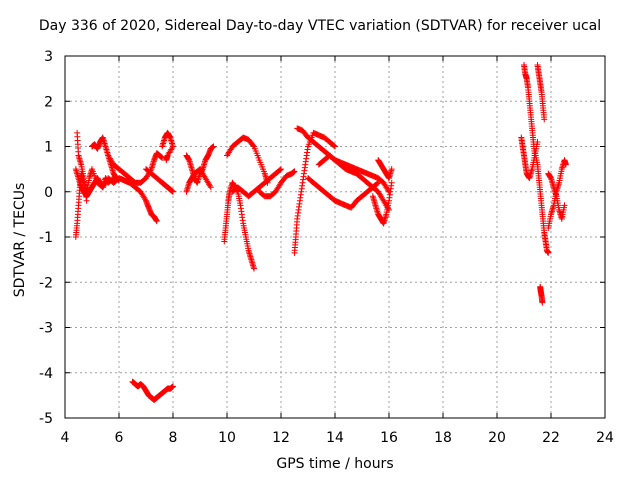  I want to click on x-tick-label: 14, so click(335, 438).